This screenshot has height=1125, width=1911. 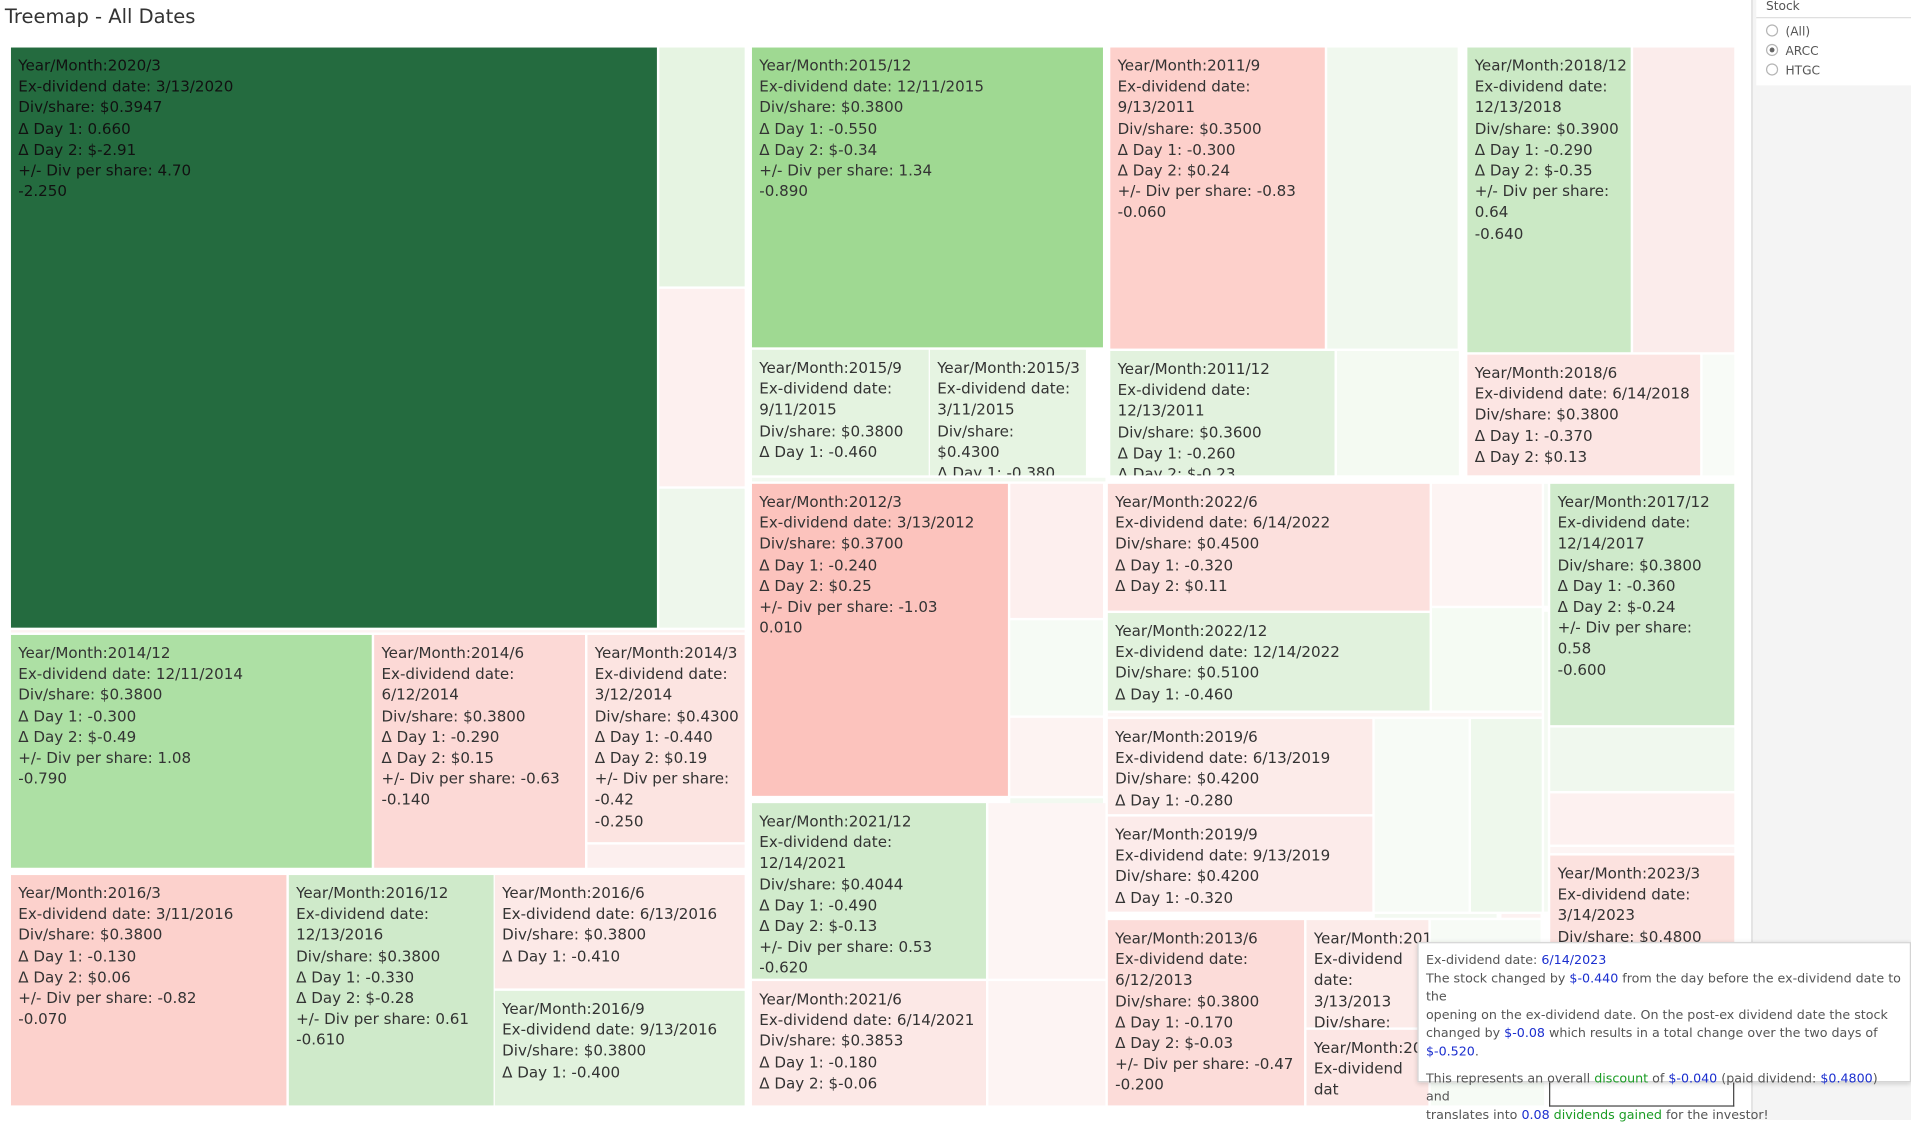 What do you see at coordinates (340, 934) in the screenshot?
I see `tile-label-line: 12/13/2016` at bounding box center [340, 934].